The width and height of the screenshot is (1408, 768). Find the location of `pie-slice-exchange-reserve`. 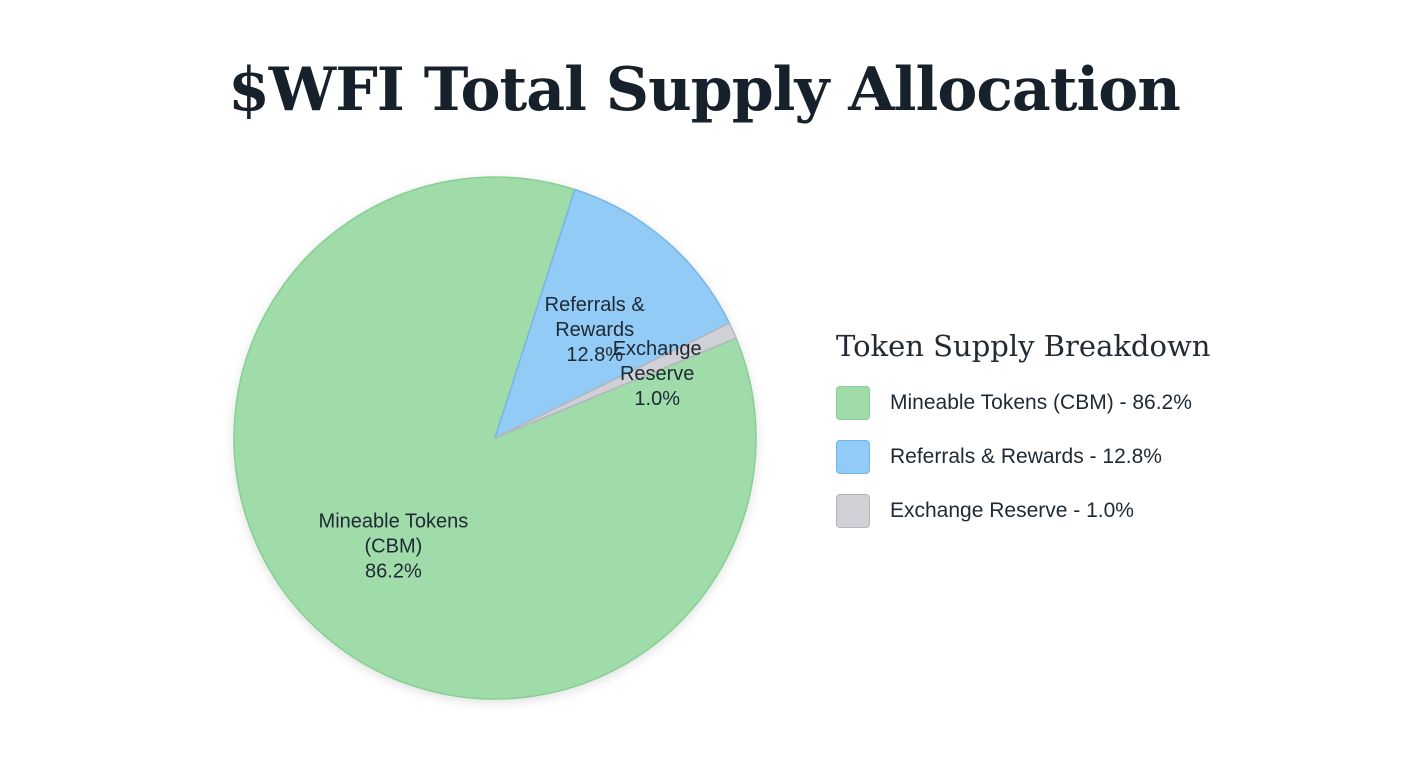

pie-slice-exchange-reserve is located at coordinates (615, 380).